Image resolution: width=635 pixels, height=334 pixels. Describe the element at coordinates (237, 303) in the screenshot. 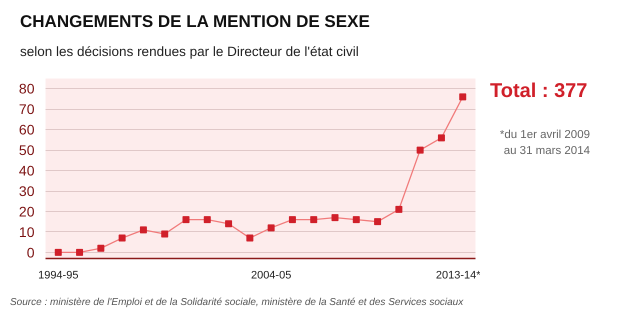

I see `source-note: Source : ministère de l'Emploi et de la Solidarité sociale, ministère de la Santé et des Services sociaux` at that location.